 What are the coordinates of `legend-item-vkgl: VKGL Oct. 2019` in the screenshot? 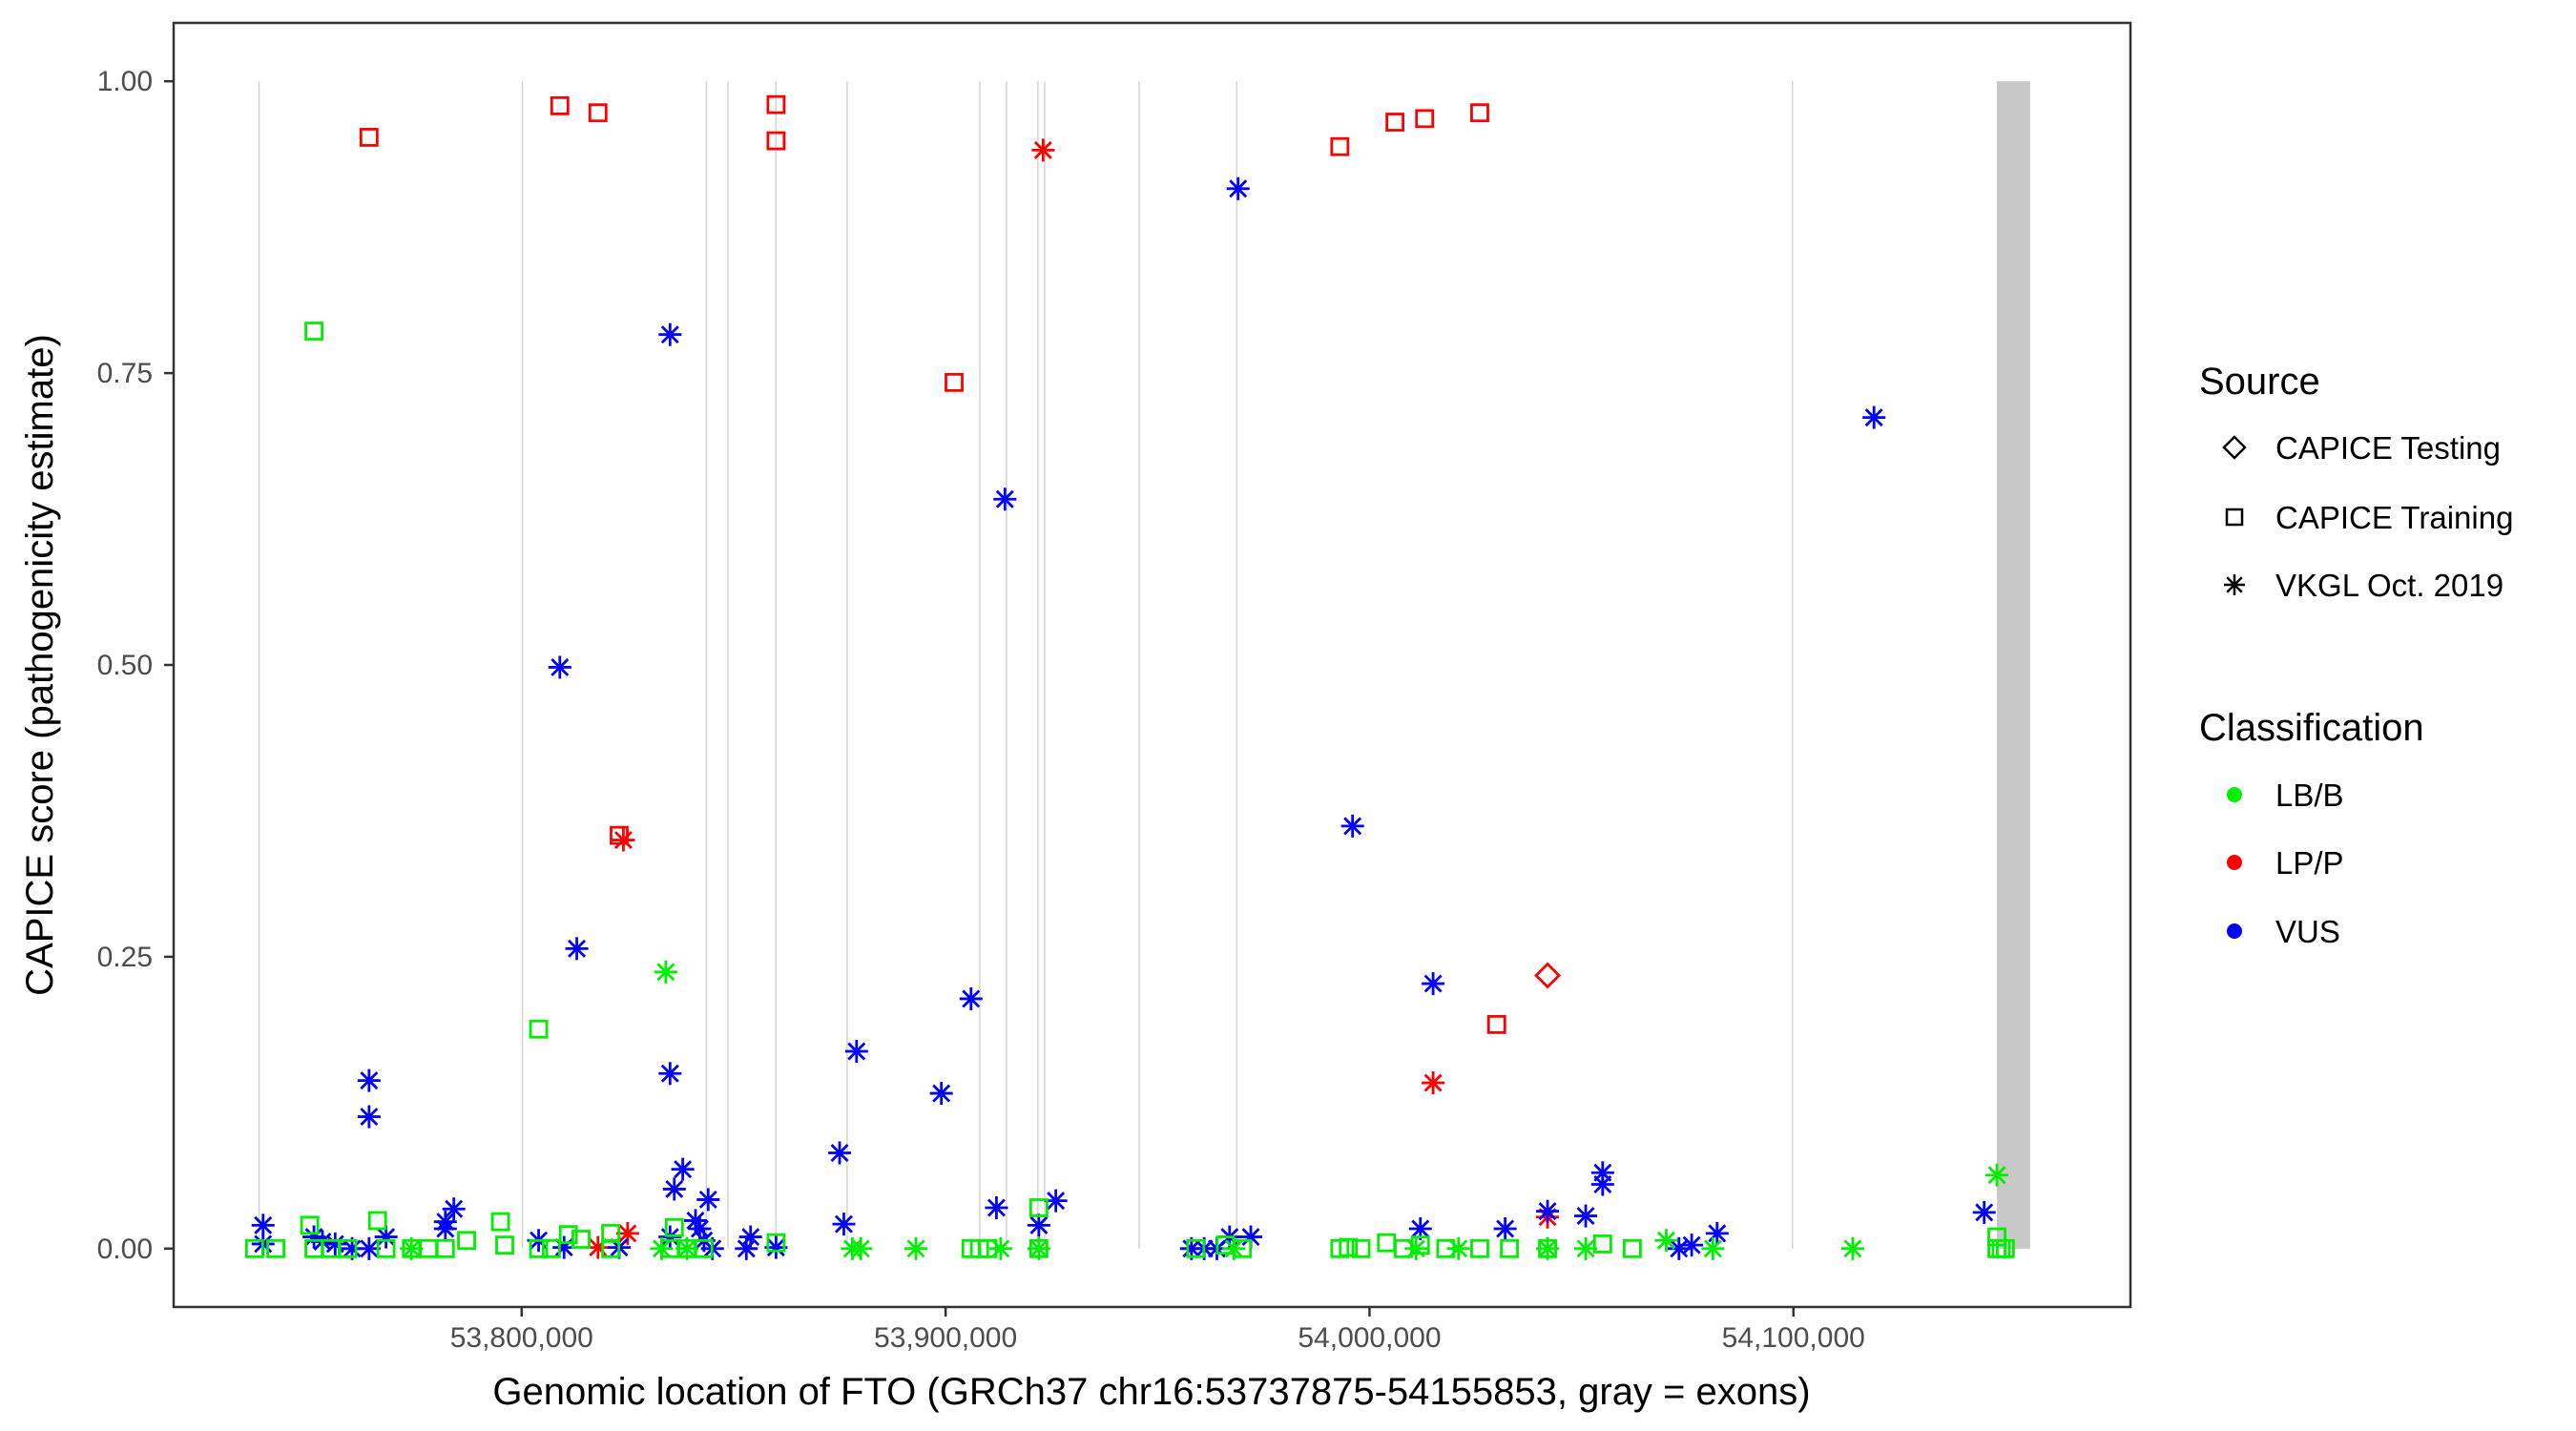 It's located at (2363, 585).